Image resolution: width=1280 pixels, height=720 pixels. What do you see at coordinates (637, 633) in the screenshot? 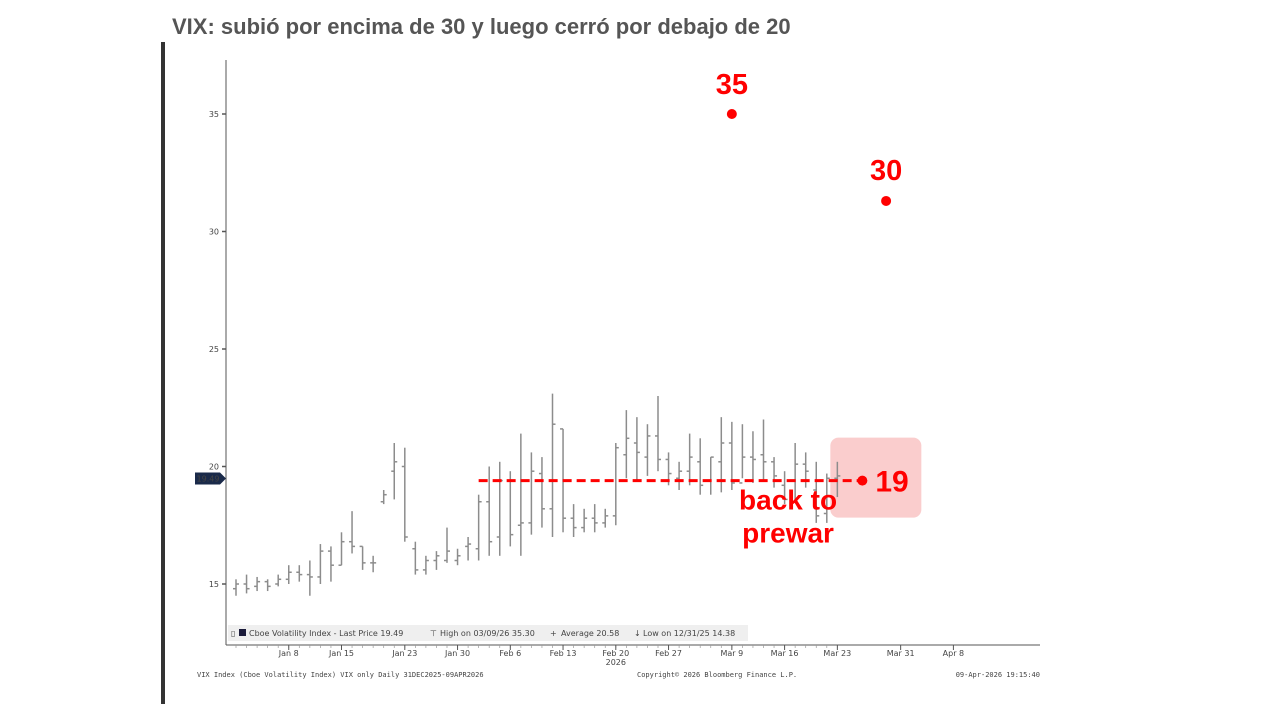
I see `legend-low-marker: ↓` at bounding box center [637, 633].